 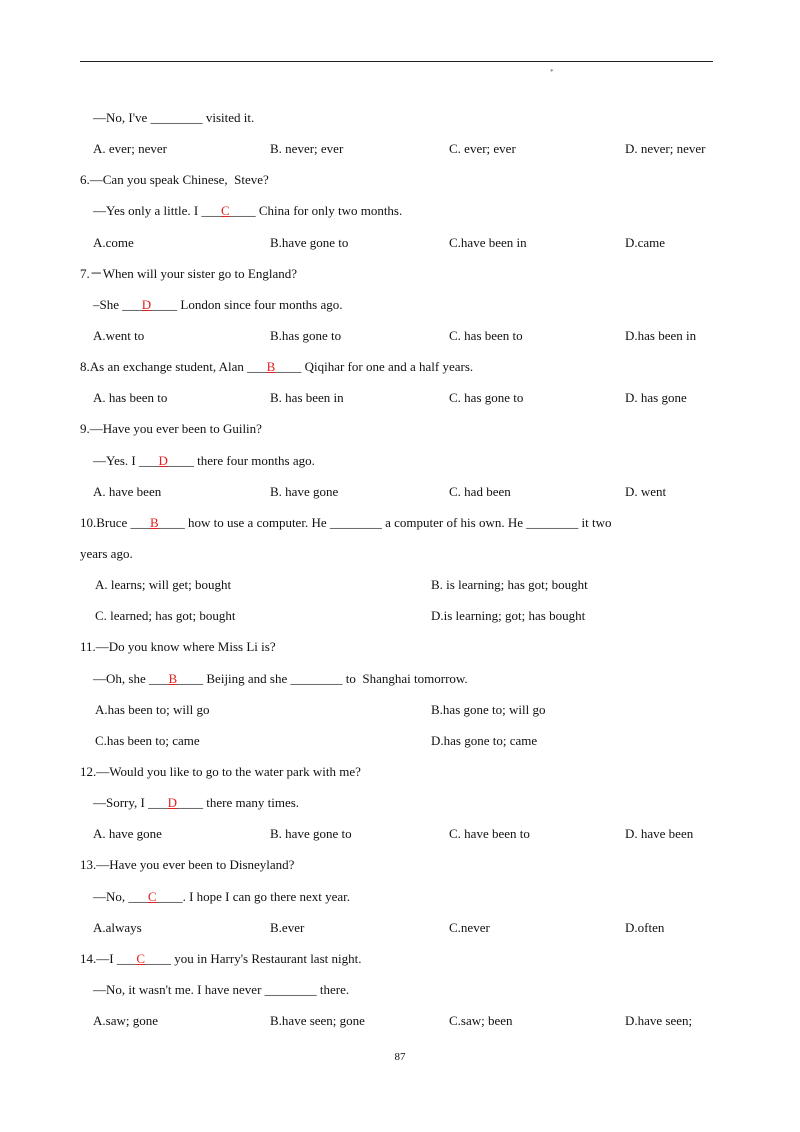 I want to click on option: D.has gone to; came, so click(x=484, y=740).